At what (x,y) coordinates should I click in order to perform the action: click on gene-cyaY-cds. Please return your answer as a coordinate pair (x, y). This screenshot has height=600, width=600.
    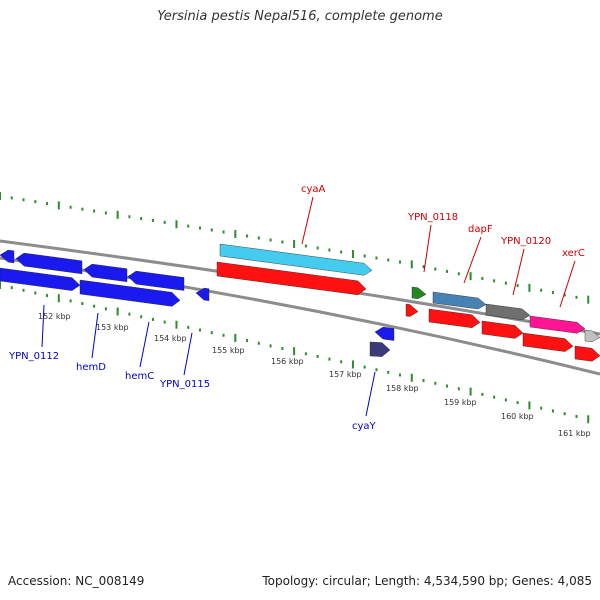
    Looking at the image, I should click on (380, 349).